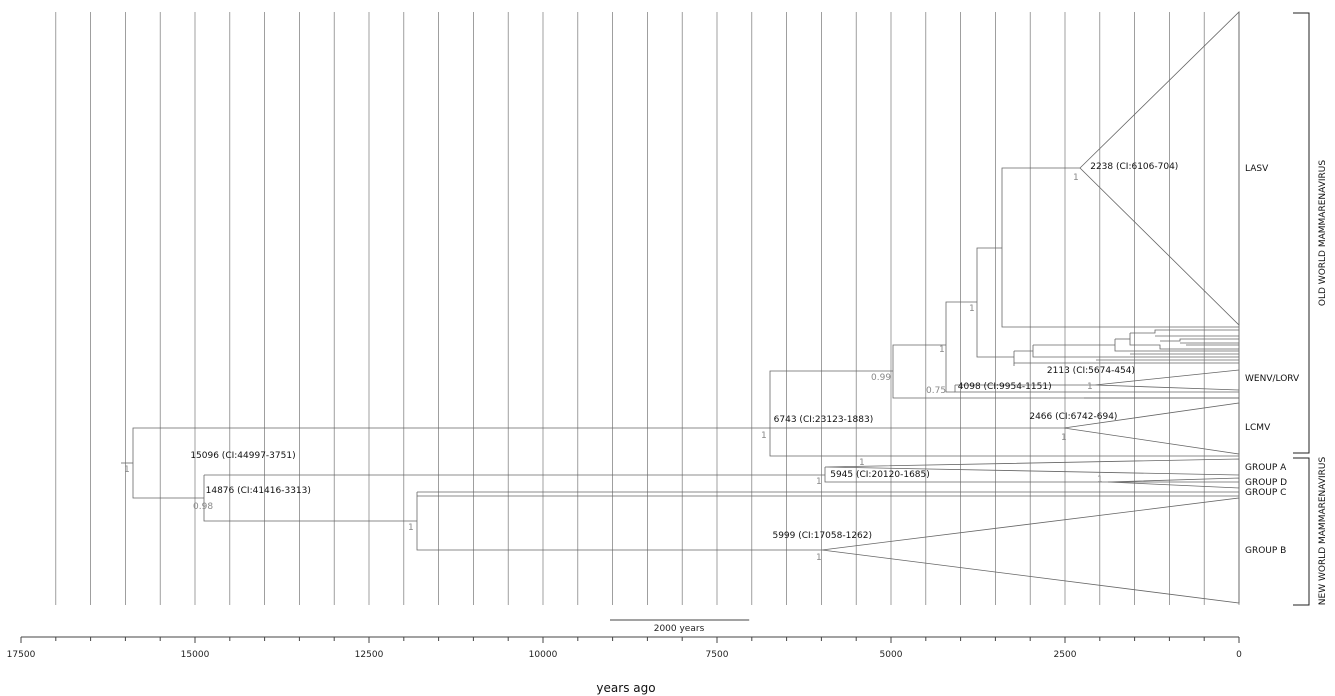 Image resolution: width=1335 pixels, height=696 pixels. I want to click on node-age-label: 5945 (CI:20120-1685), so click(880, 475).